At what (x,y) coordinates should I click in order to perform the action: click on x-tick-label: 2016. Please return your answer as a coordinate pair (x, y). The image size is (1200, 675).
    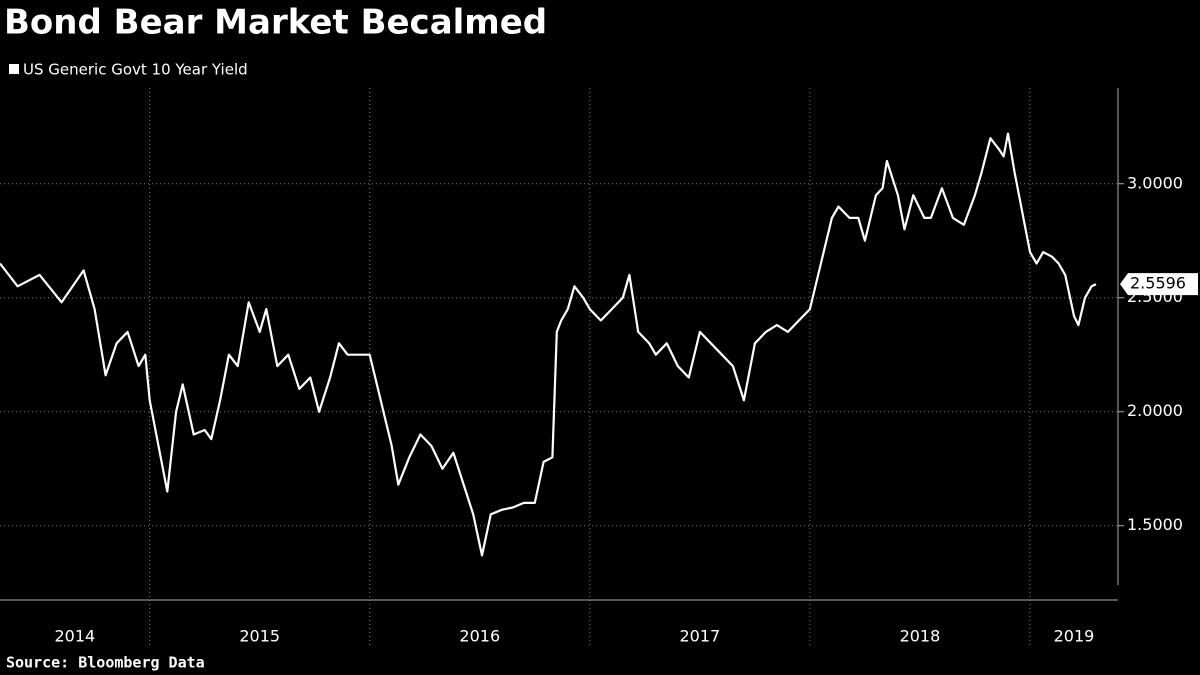
    Looking at the image, I should click on (479, 636).